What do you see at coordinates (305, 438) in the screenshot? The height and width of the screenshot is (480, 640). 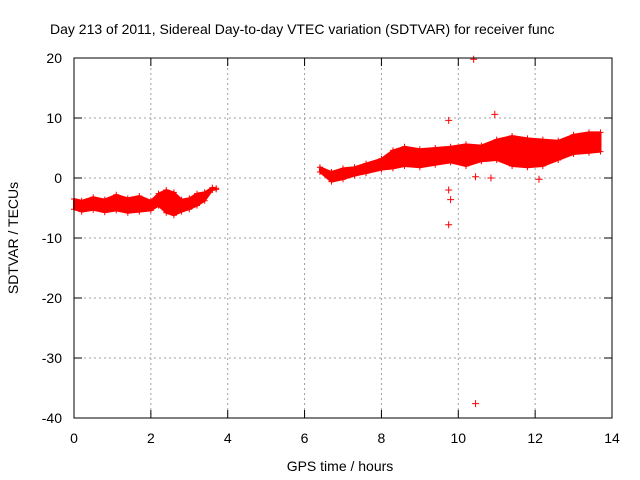 I see `x-tick-label: 6` at bounding box center [305, 438].